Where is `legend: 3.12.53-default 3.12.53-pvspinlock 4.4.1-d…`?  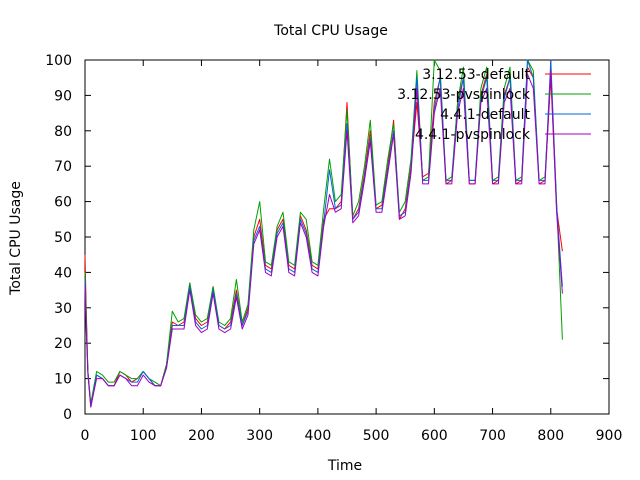
legend: 3.12.53-default 3.12.53-pvspinlock 4.4.1-d… is located at coordinates (494, 105).